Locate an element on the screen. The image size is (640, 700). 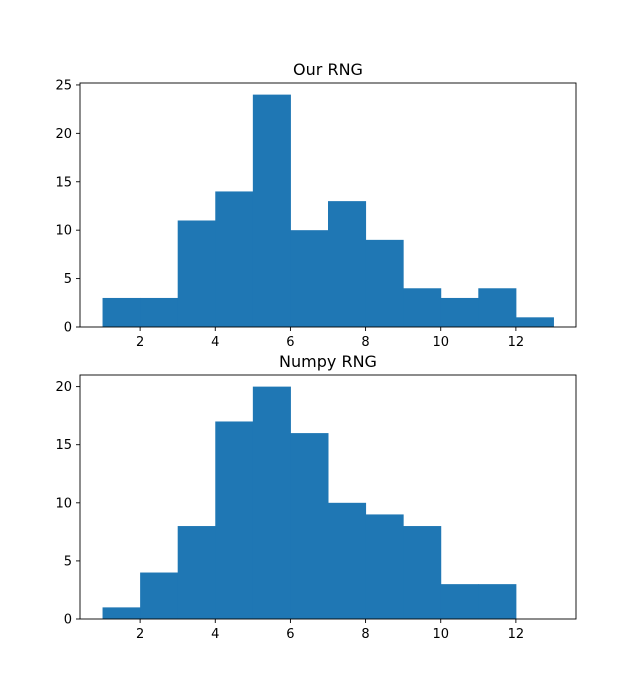
y-tick-label: 25 is located at coordinates (63, 85).